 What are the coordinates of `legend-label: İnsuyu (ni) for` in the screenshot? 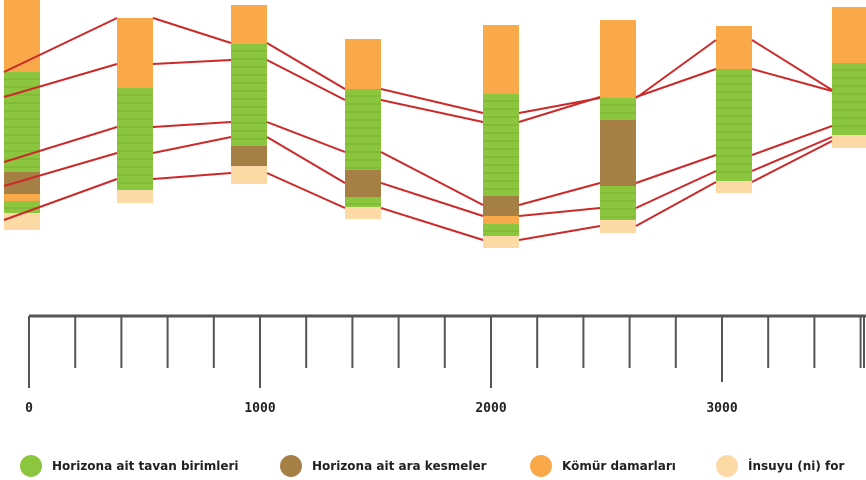 It's located at (796, 466).